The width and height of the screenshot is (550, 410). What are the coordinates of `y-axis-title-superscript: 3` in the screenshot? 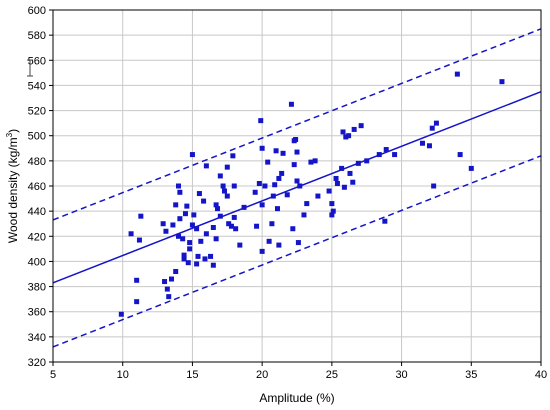 It's located at (9, 134).